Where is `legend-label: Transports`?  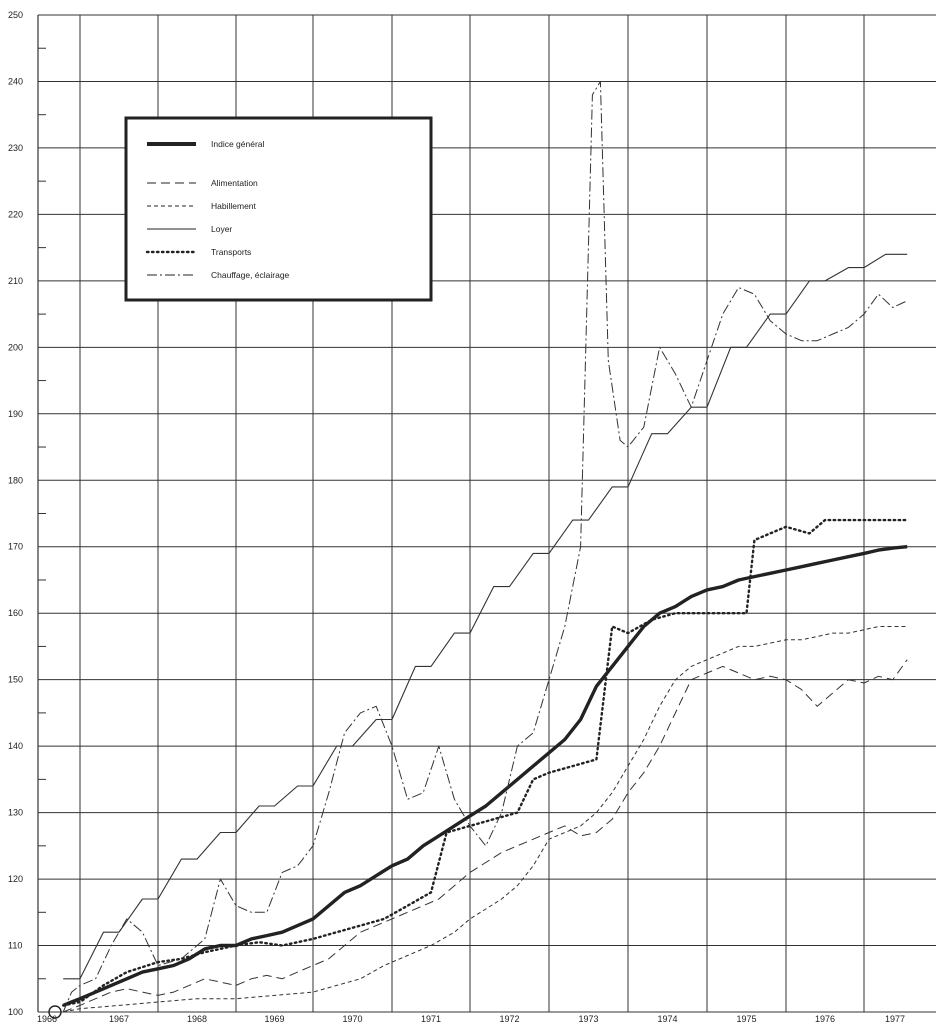
legend-label: Transports is located at coordinates (231, 252).